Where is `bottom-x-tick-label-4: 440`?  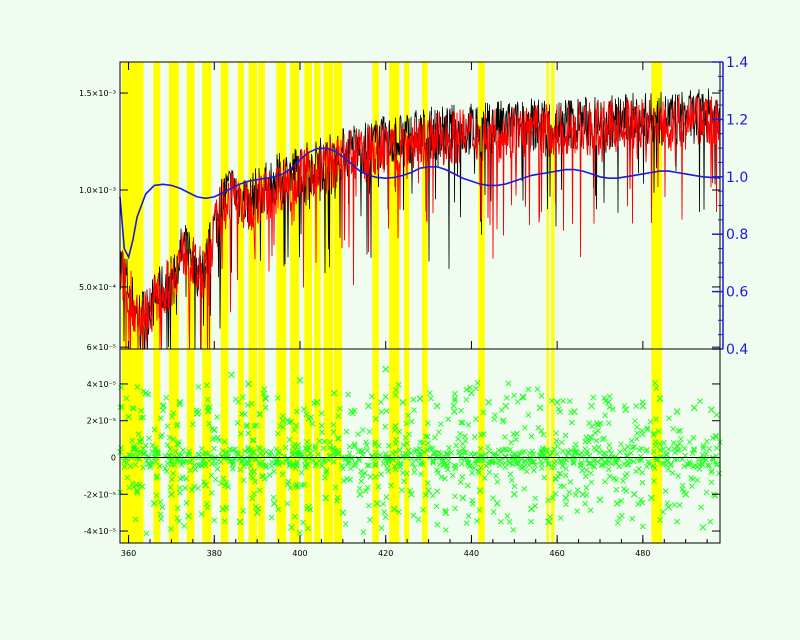 bottom-x-tick-label-4: 440 is located at coordinates (471, 553).